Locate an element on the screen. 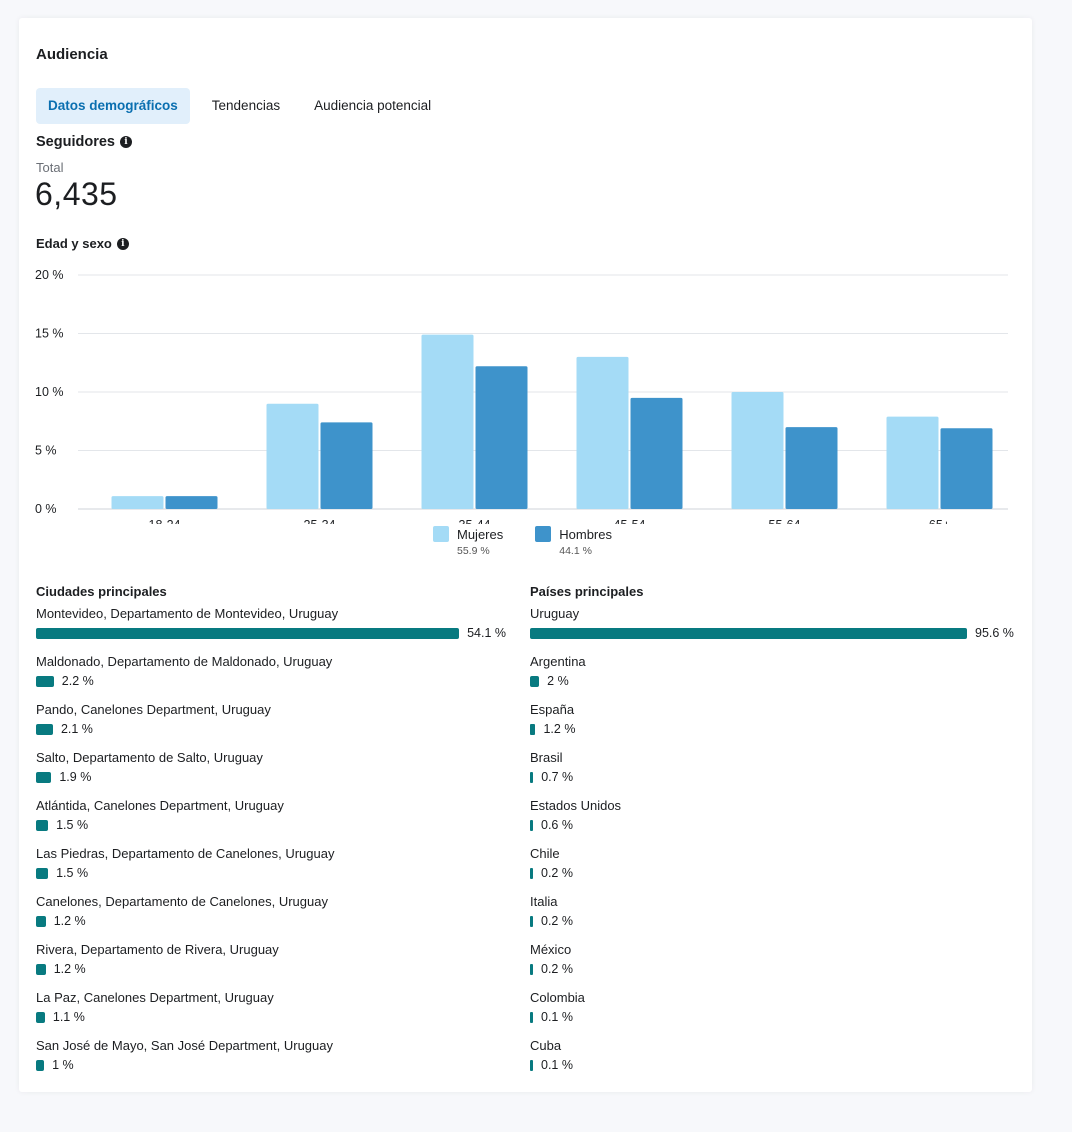  country-label: Estados Unidos is located at coordinates (576, 805).